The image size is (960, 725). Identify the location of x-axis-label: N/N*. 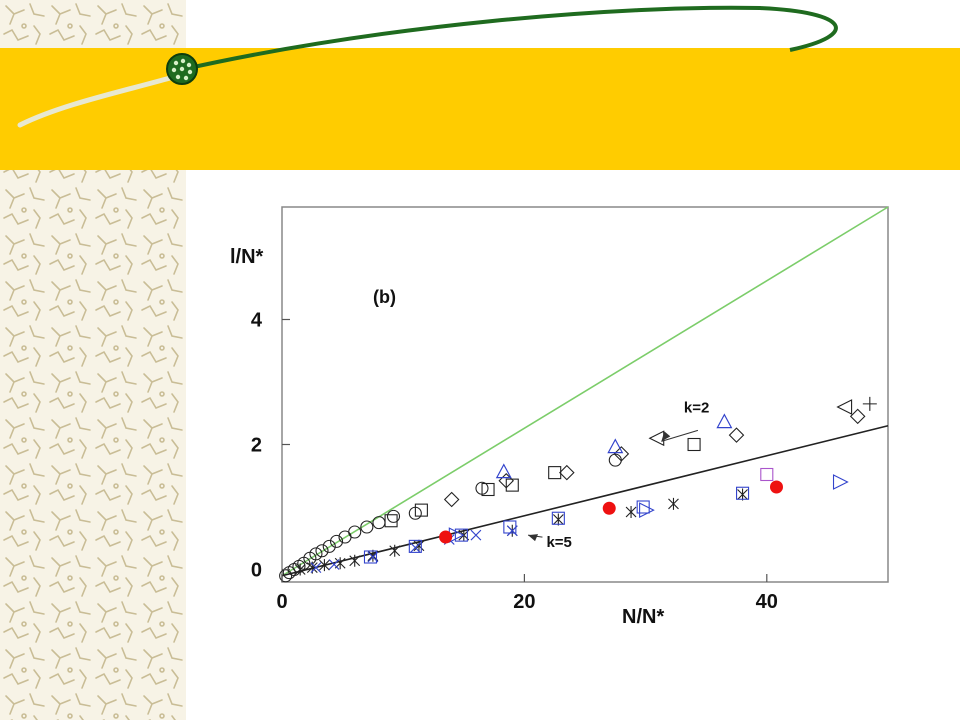
(643, 617).